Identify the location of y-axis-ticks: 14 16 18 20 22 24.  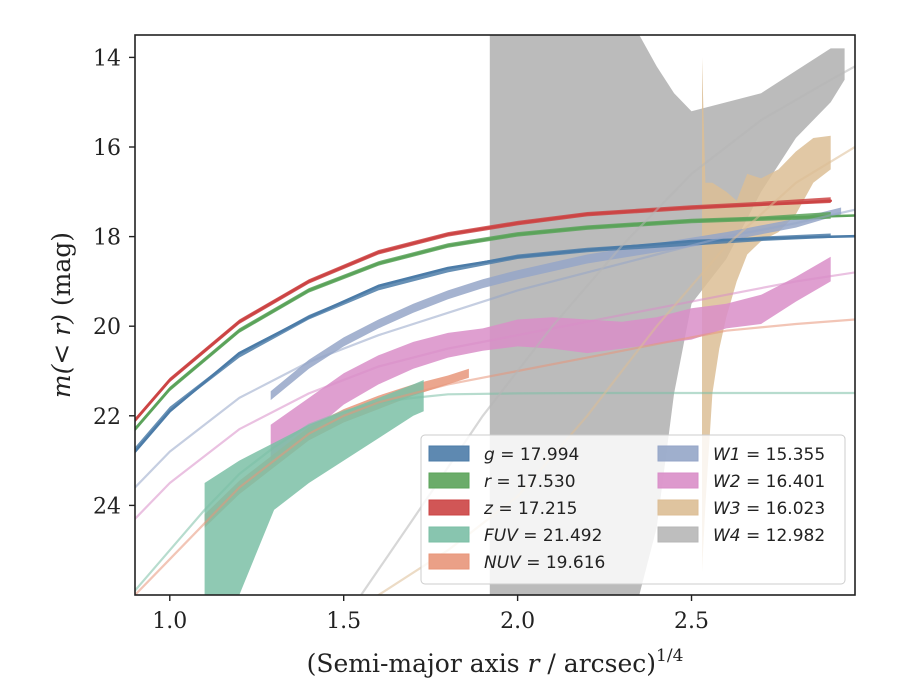
(114, 282).